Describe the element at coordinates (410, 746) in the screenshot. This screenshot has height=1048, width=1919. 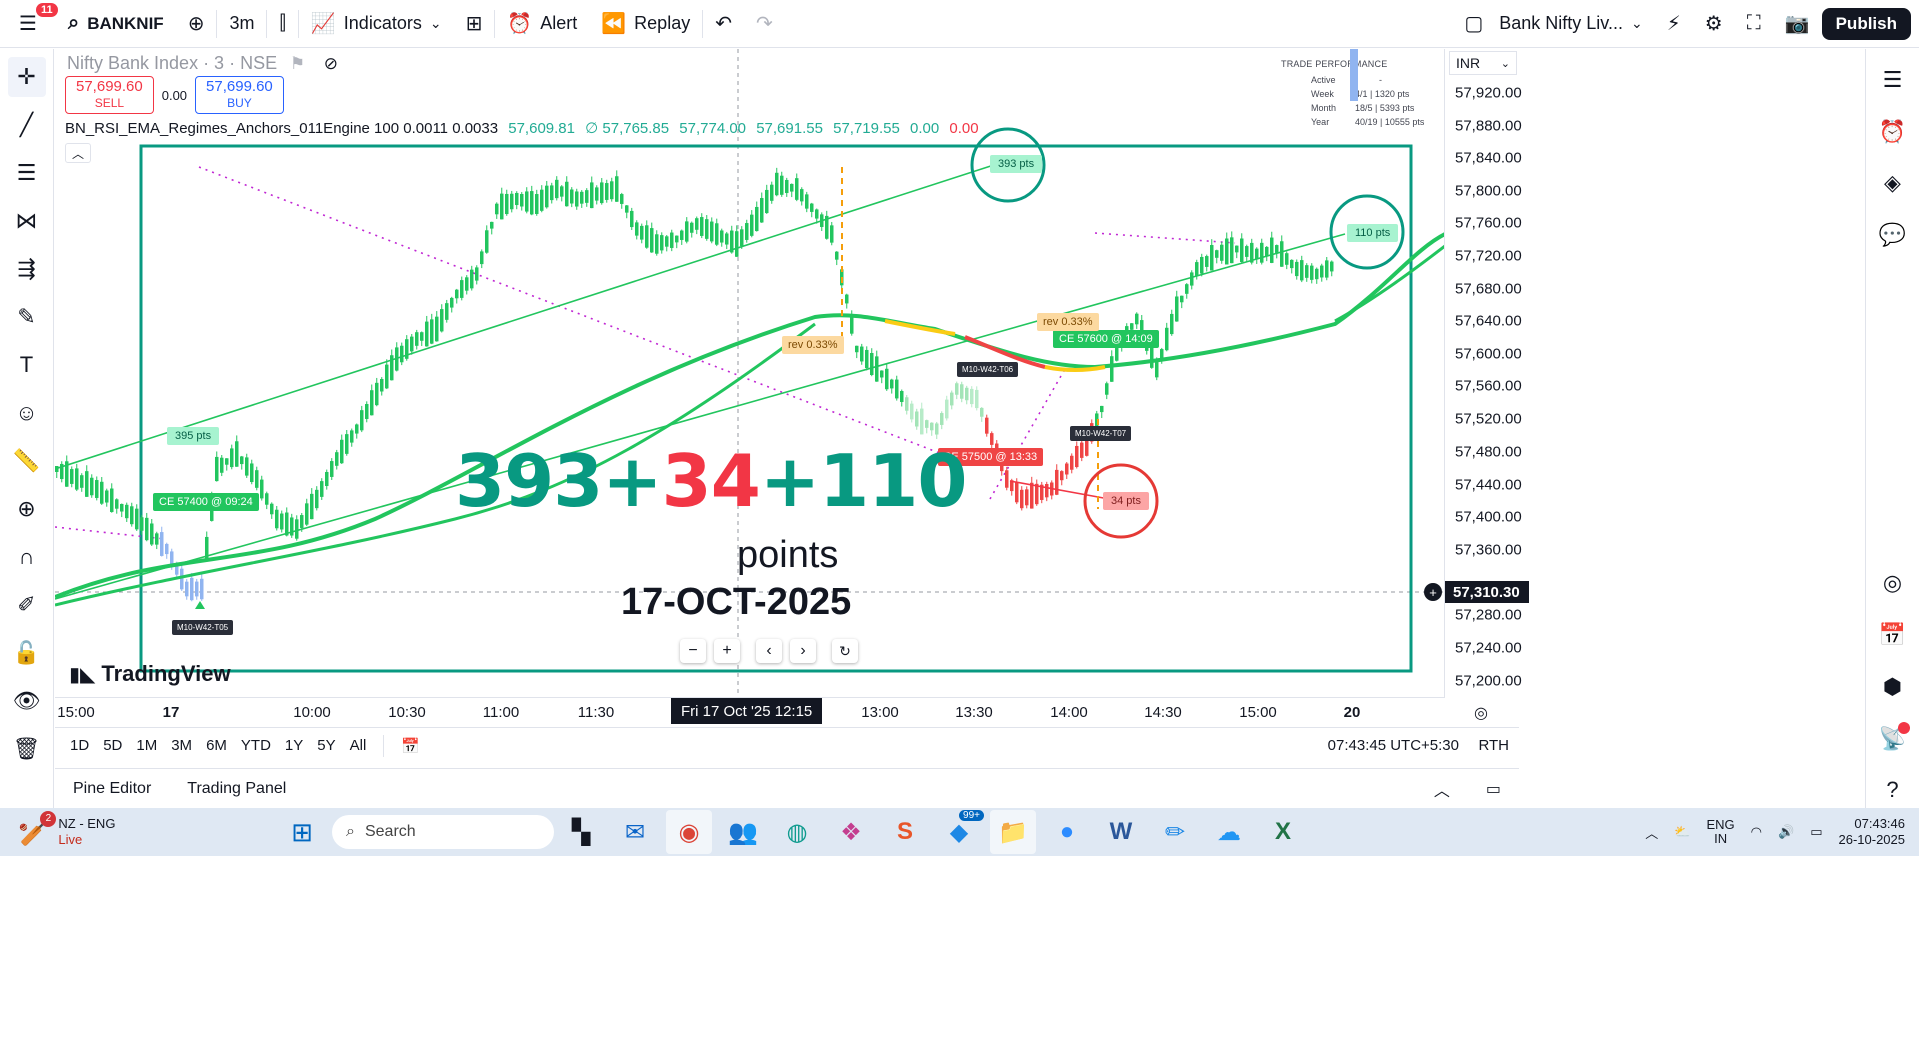
I see `goto-date-button: 📅` at that location.